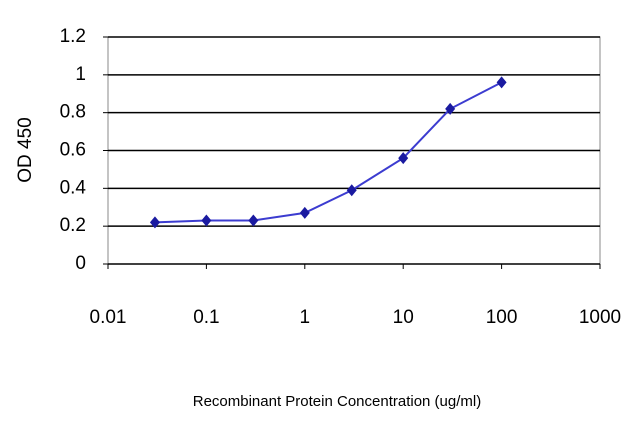 This screenshot has width=640, height=427. I want to click on y-tick-label: 0.4, so click(73, 187).